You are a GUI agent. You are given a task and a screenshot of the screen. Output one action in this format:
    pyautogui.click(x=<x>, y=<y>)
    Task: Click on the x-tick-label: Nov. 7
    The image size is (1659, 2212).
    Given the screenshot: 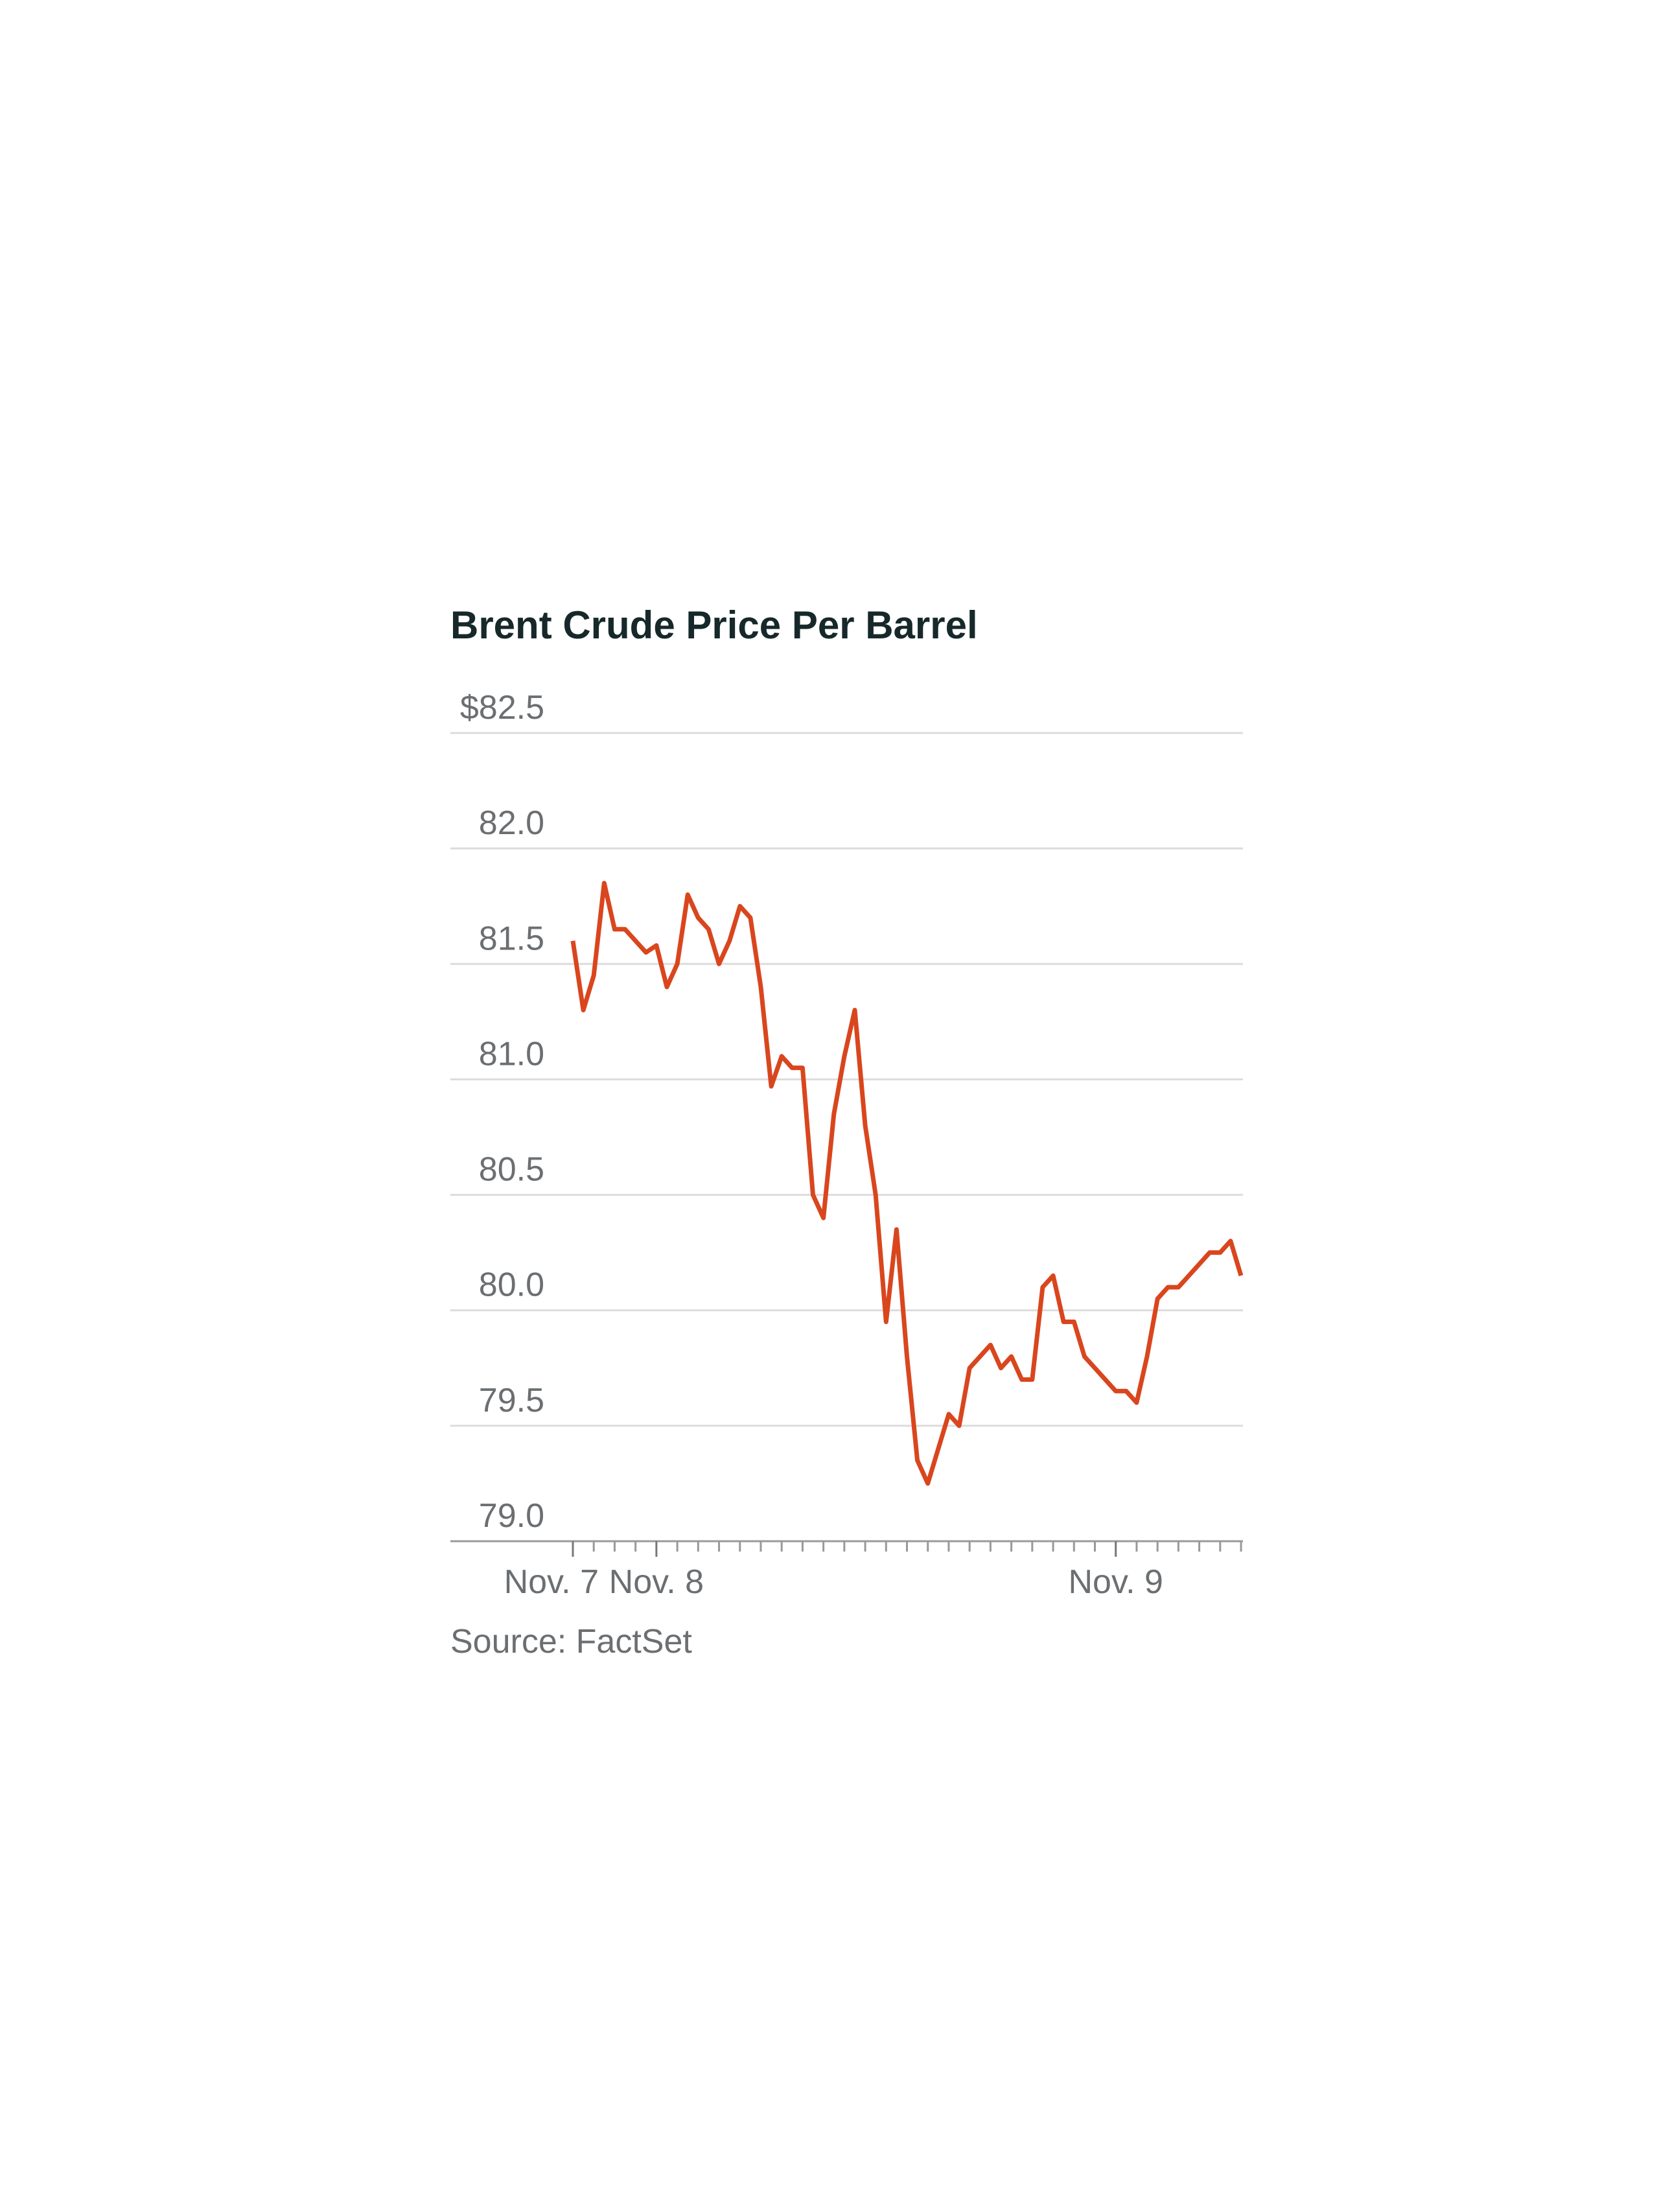 What is the action you would take?
    pyautogui.click(x=551, y=1582)
    